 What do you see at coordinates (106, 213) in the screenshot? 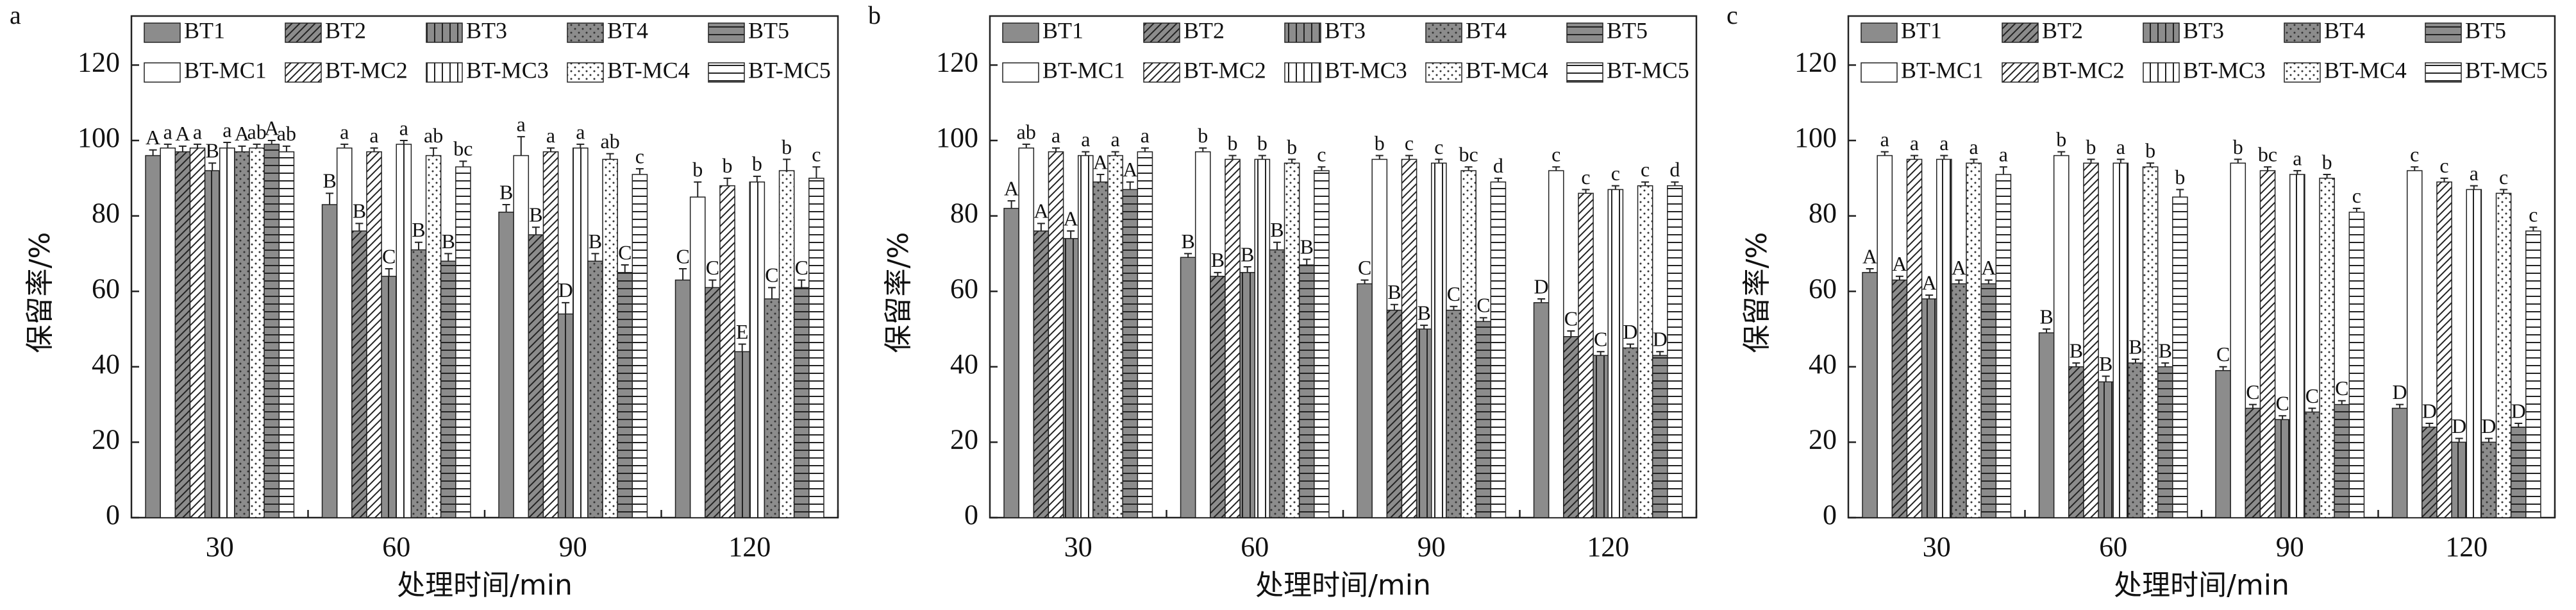
I see `y-tick-label: 80` at bounding box center [106, 213].